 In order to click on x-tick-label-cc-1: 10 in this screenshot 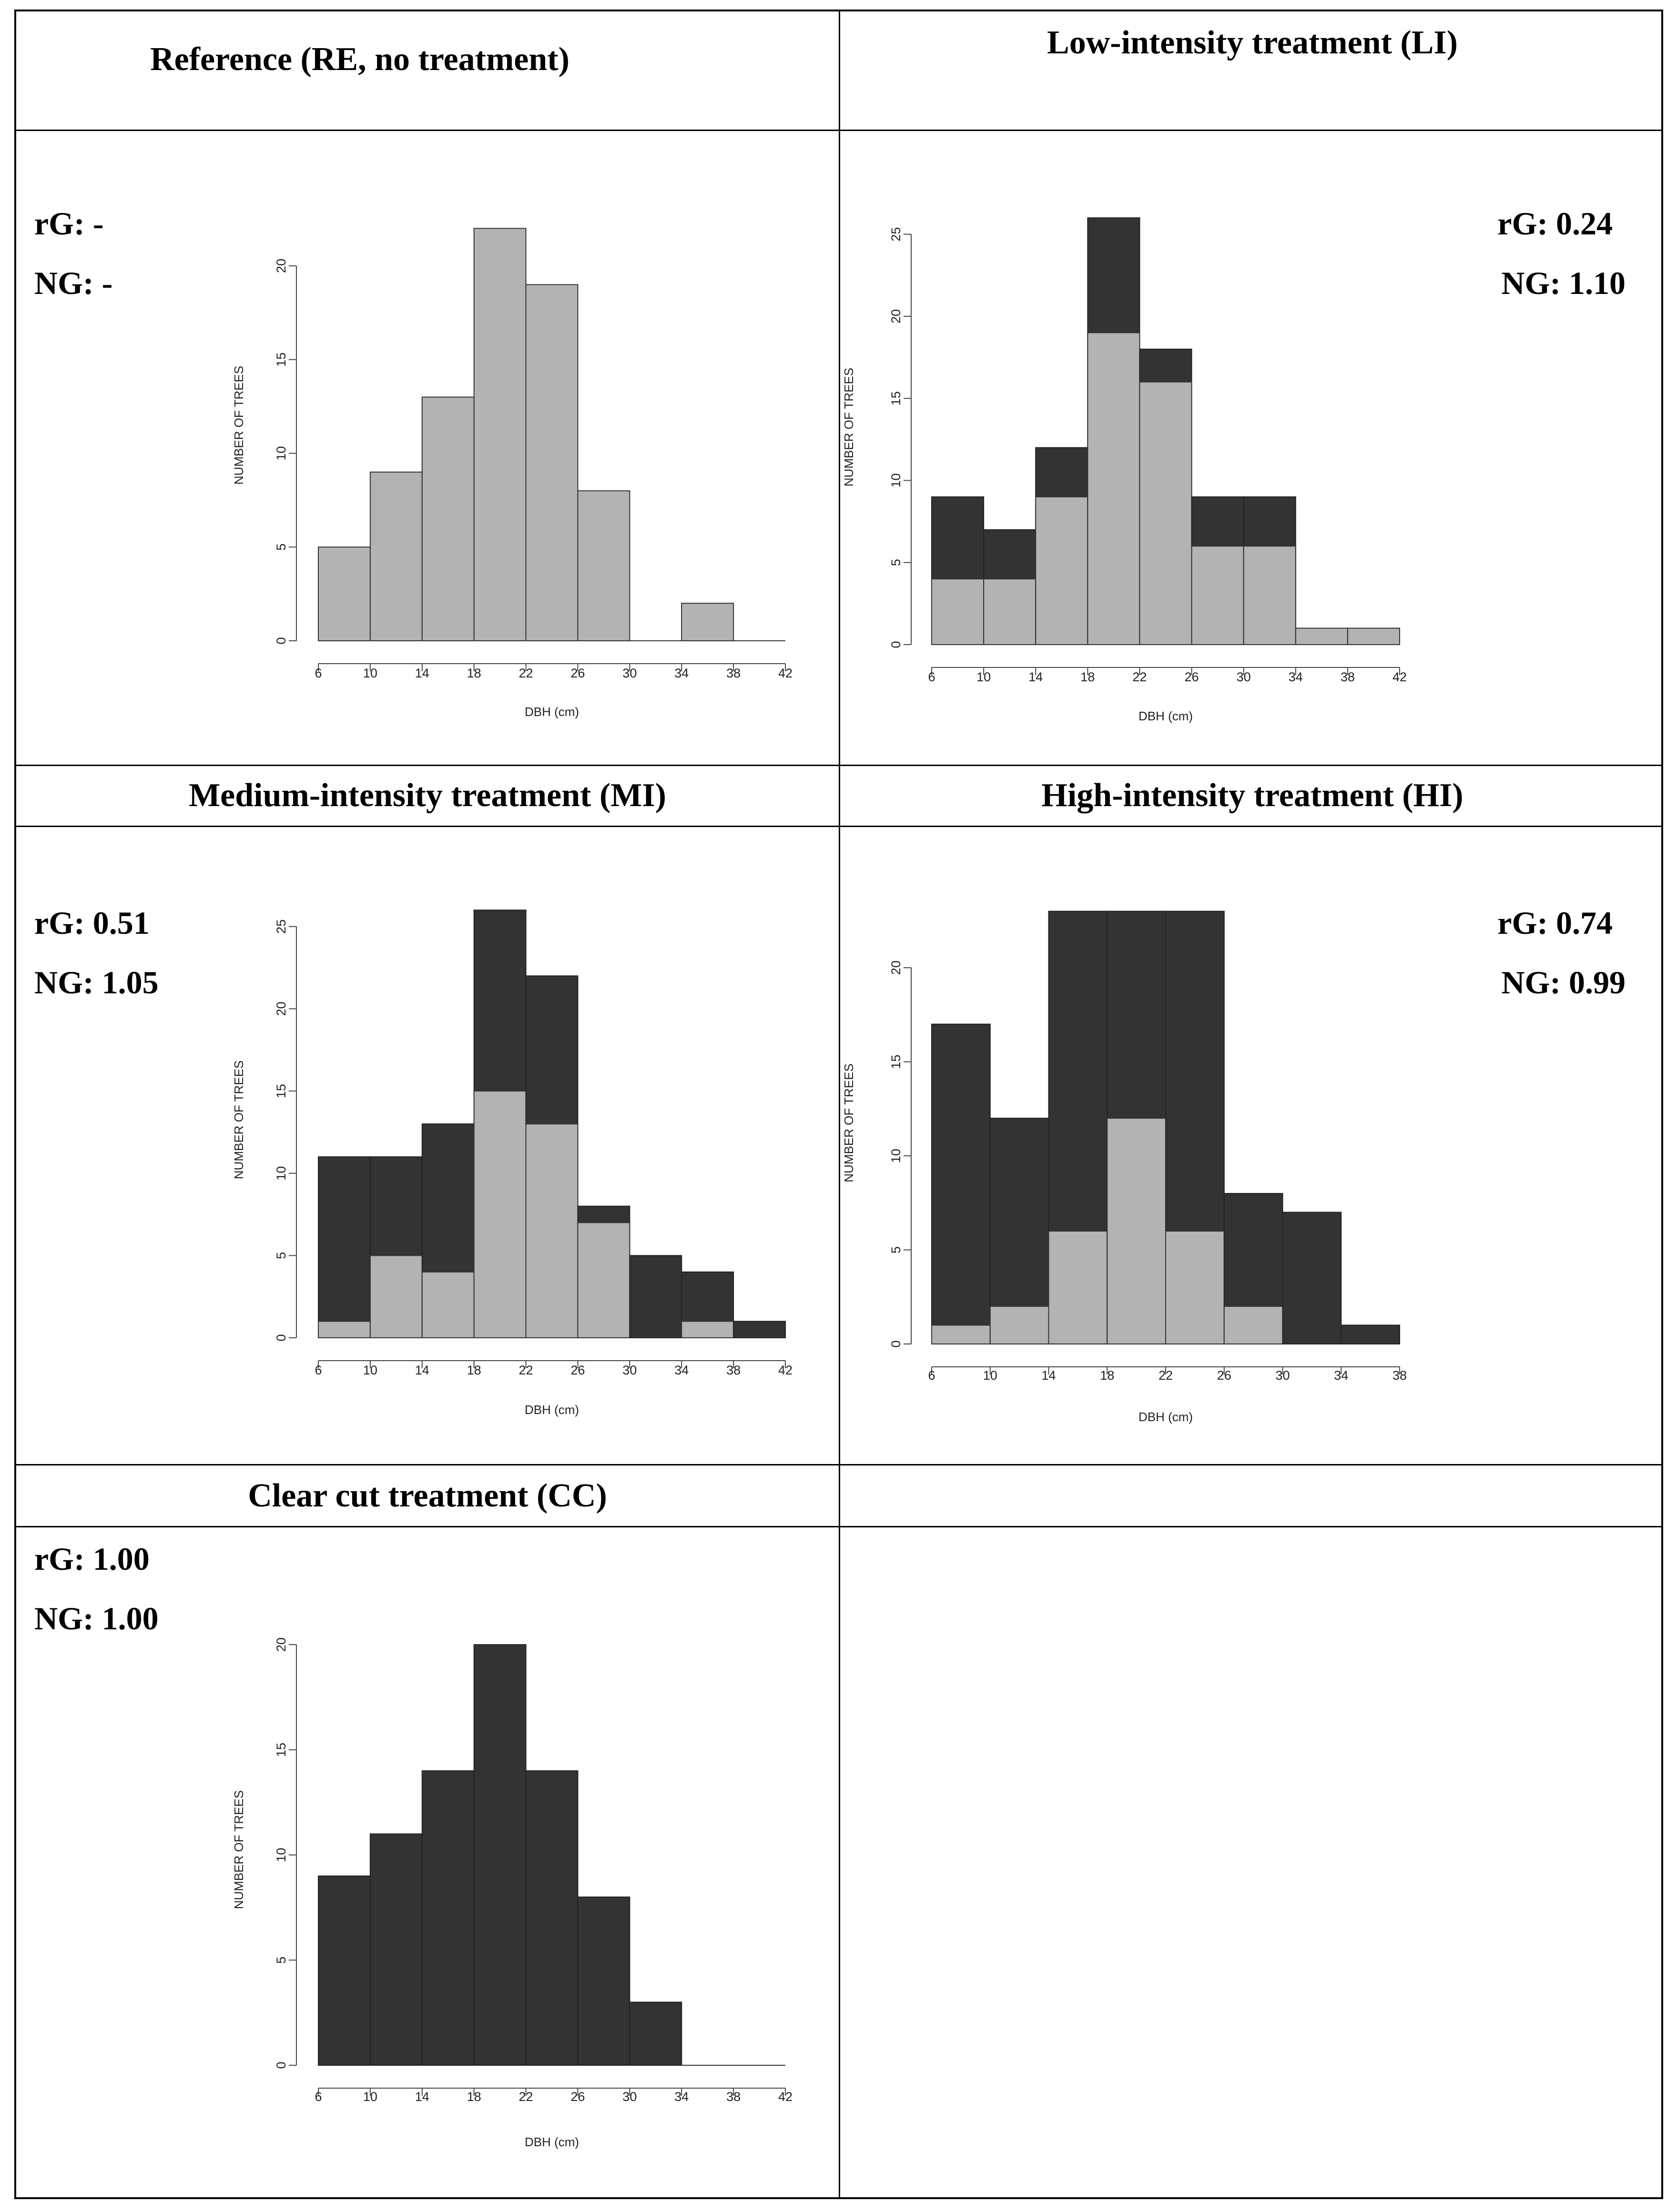, I will do `click(370, 2097)`.